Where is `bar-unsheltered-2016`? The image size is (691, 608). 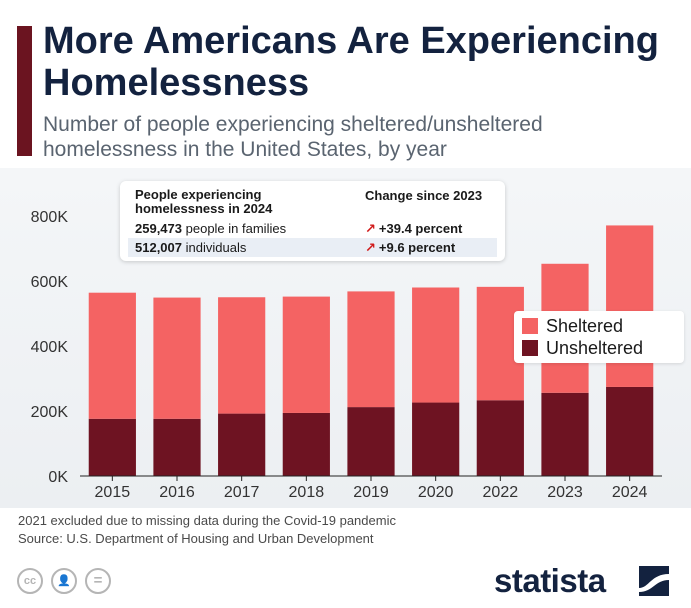 bar-unsheltered-2016 is located at coordinates (177, 447).